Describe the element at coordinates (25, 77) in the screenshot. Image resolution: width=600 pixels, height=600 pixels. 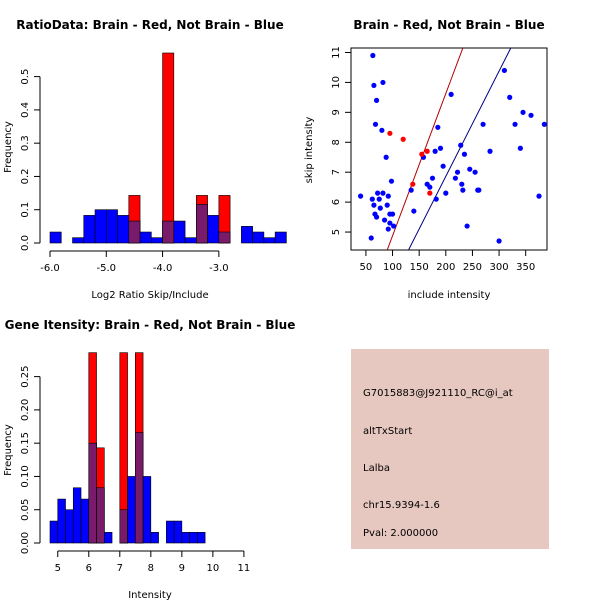
I see `y-tick-label: 0.5` at that location.